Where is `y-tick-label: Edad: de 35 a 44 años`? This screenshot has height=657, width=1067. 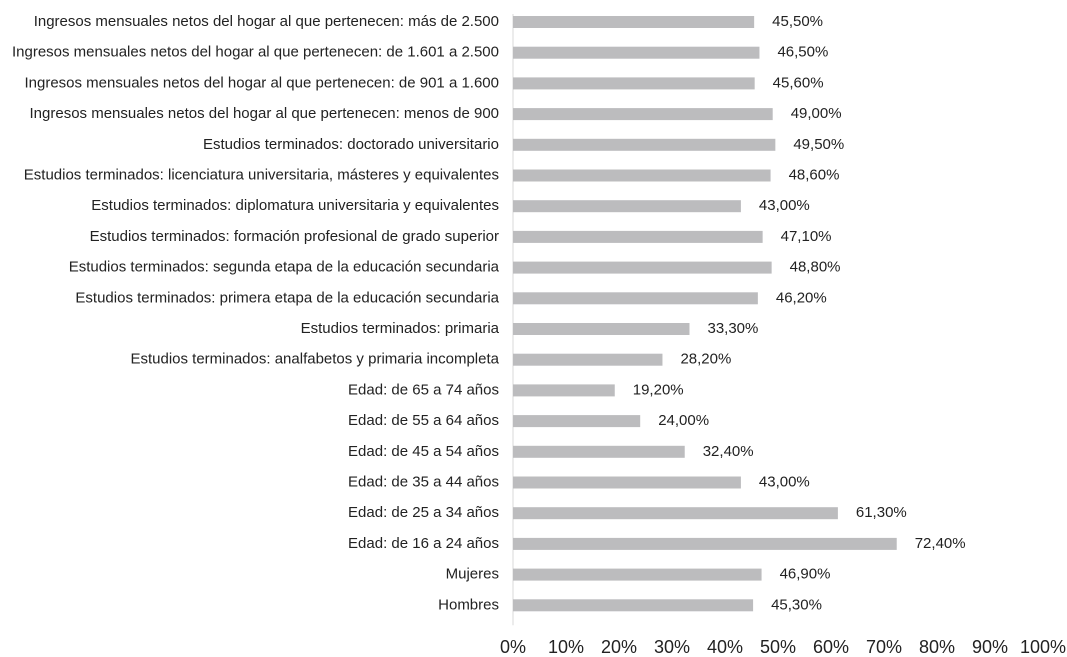
y-tick-label: Edad: de 35 a 44 años is located at coordinates (423, 481).